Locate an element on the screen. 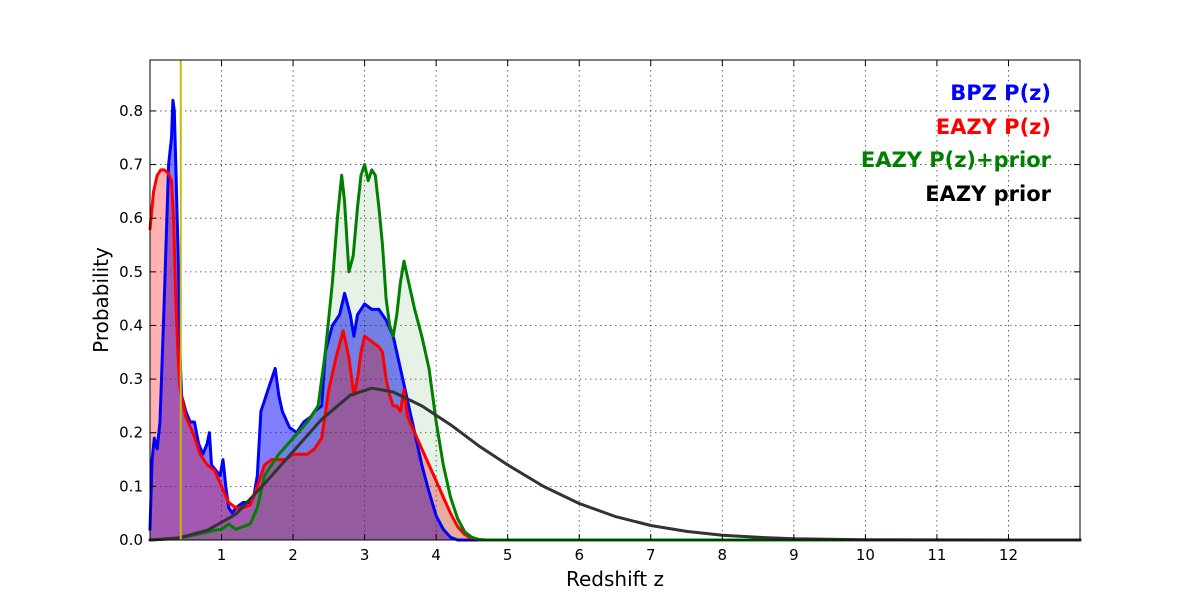 The width and height of the screenshot is (1200, 600). x-tick-label-10: 11 is located at coordinates (936, 555).